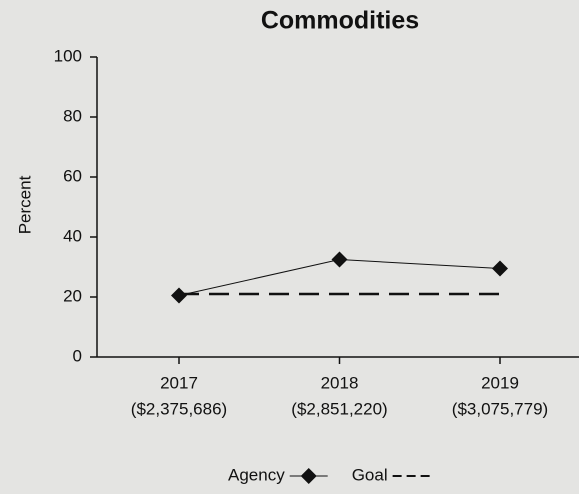 Image resolution: width=579 pixels, height=494 pixels. I want to click on x-tick-sublabel: ($2,375,686), so click(179, 408).